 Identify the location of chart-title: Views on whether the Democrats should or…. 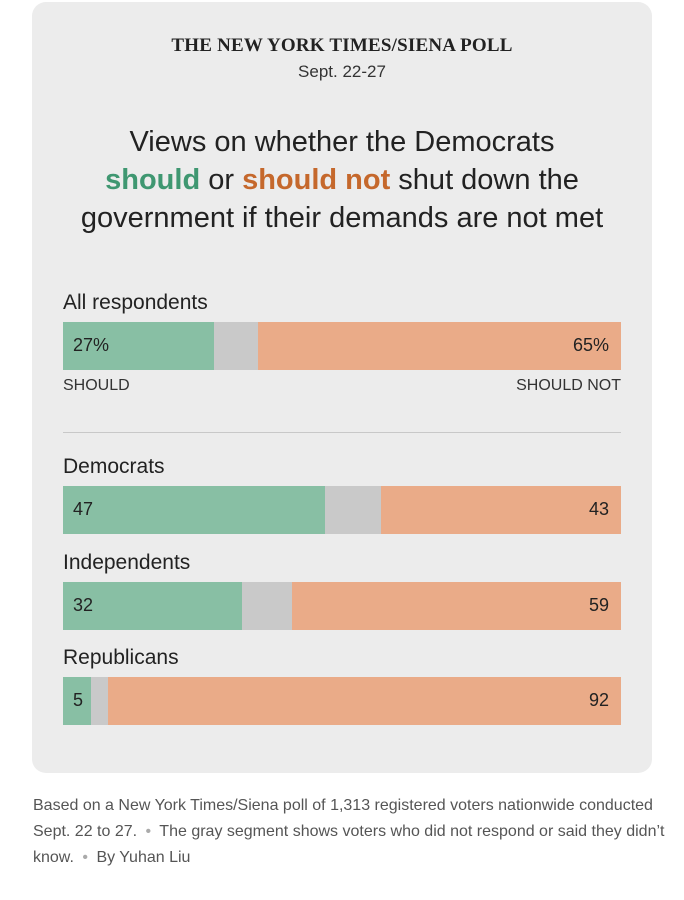
(342, 180).